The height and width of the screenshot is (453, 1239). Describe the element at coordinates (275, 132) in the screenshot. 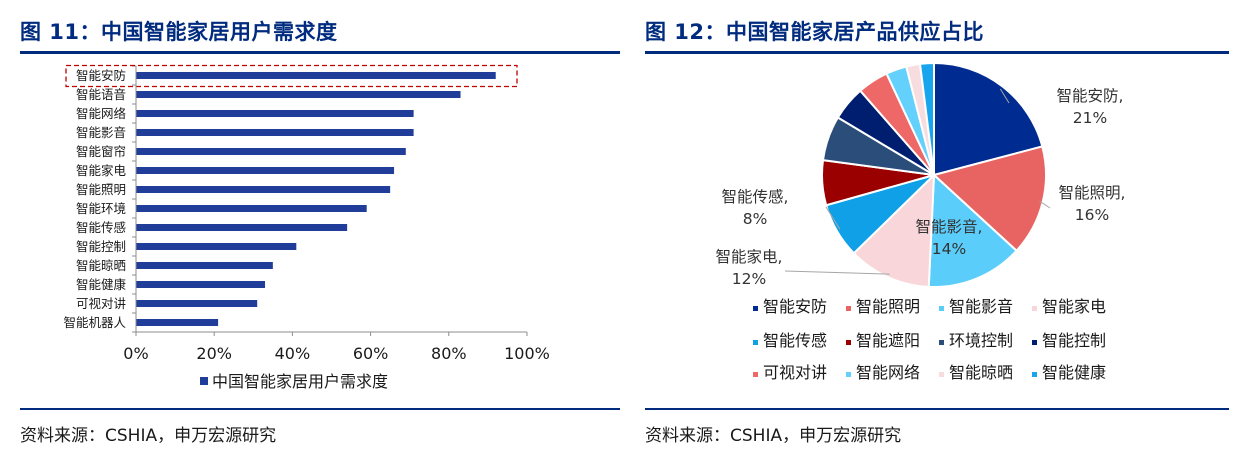

I see `bar-智能影音` at that location.